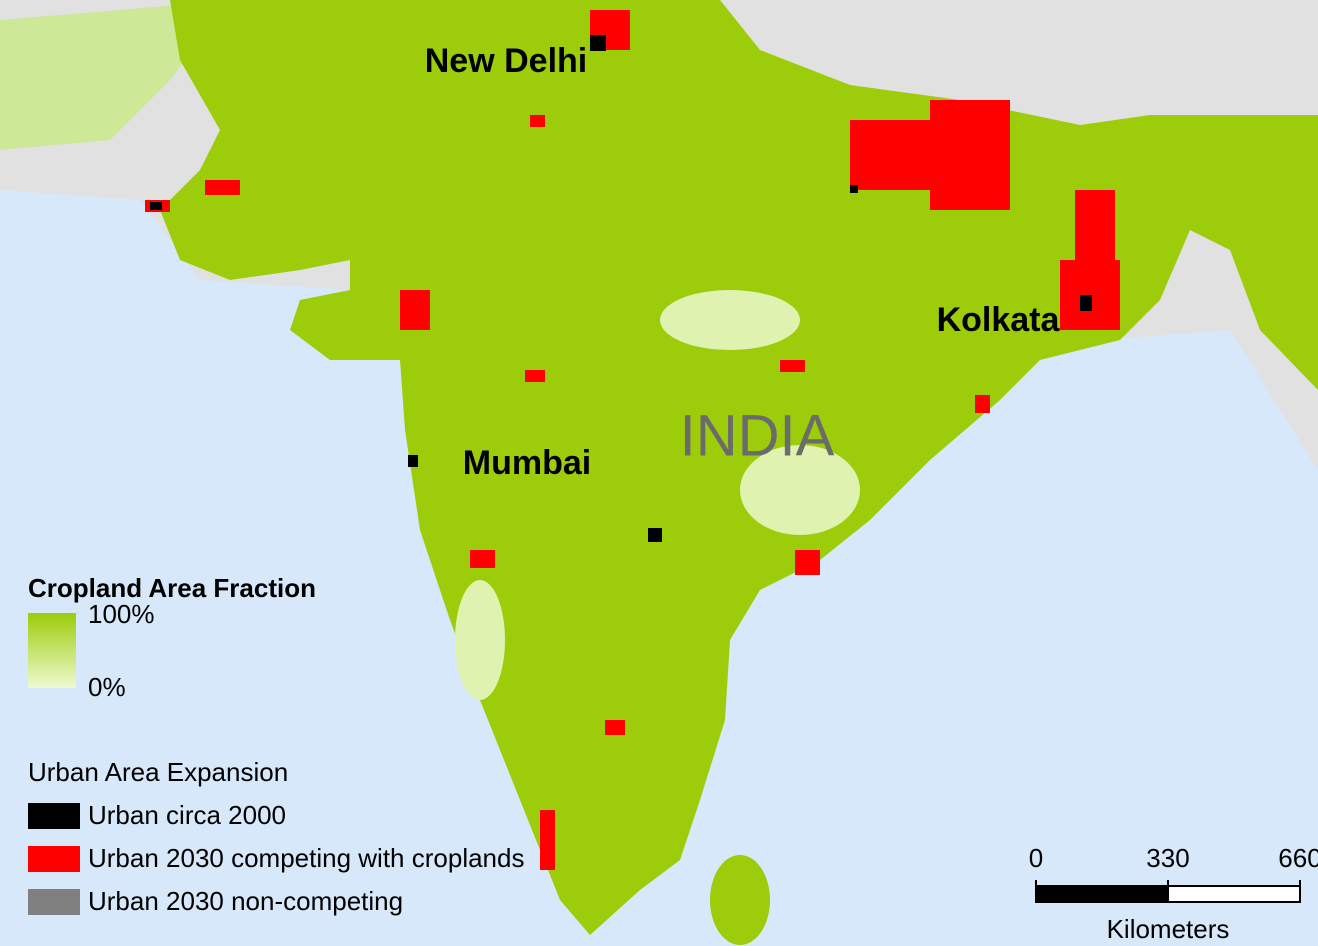 This screenshot has height=946, width=1318. What do you see at coordinates (757, 435) in the screenshot?
I see `country-label: INDIA` at bounding box center [757, 435].